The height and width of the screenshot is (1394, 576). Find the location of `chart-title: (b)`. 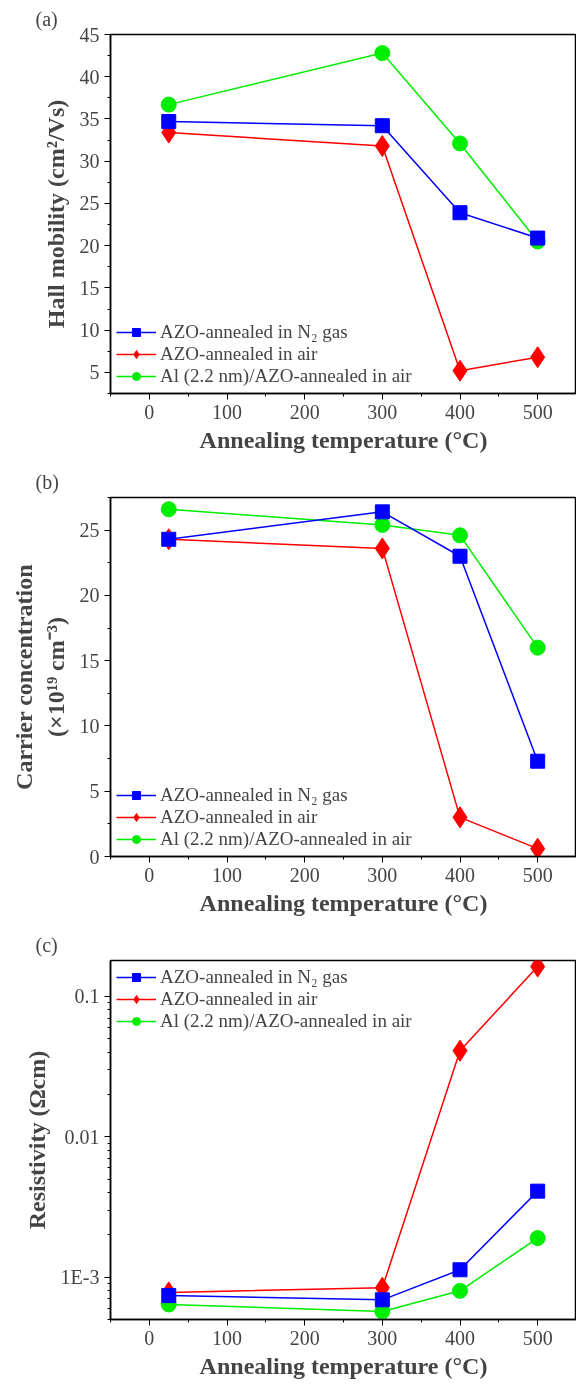

chart-title: (b) is located at coordinates (47, 482).